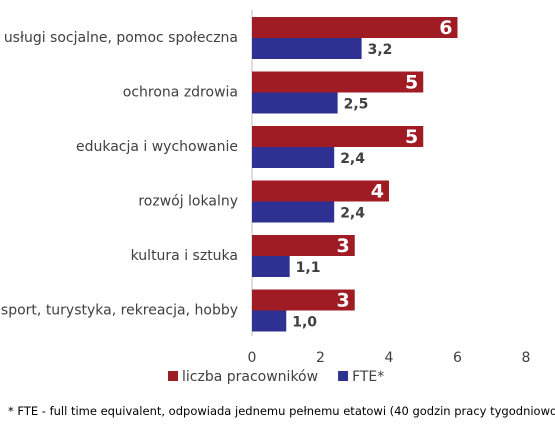  I want to click on category-label: usługi socjalne, pomoc społeczna, so click(121, 38).